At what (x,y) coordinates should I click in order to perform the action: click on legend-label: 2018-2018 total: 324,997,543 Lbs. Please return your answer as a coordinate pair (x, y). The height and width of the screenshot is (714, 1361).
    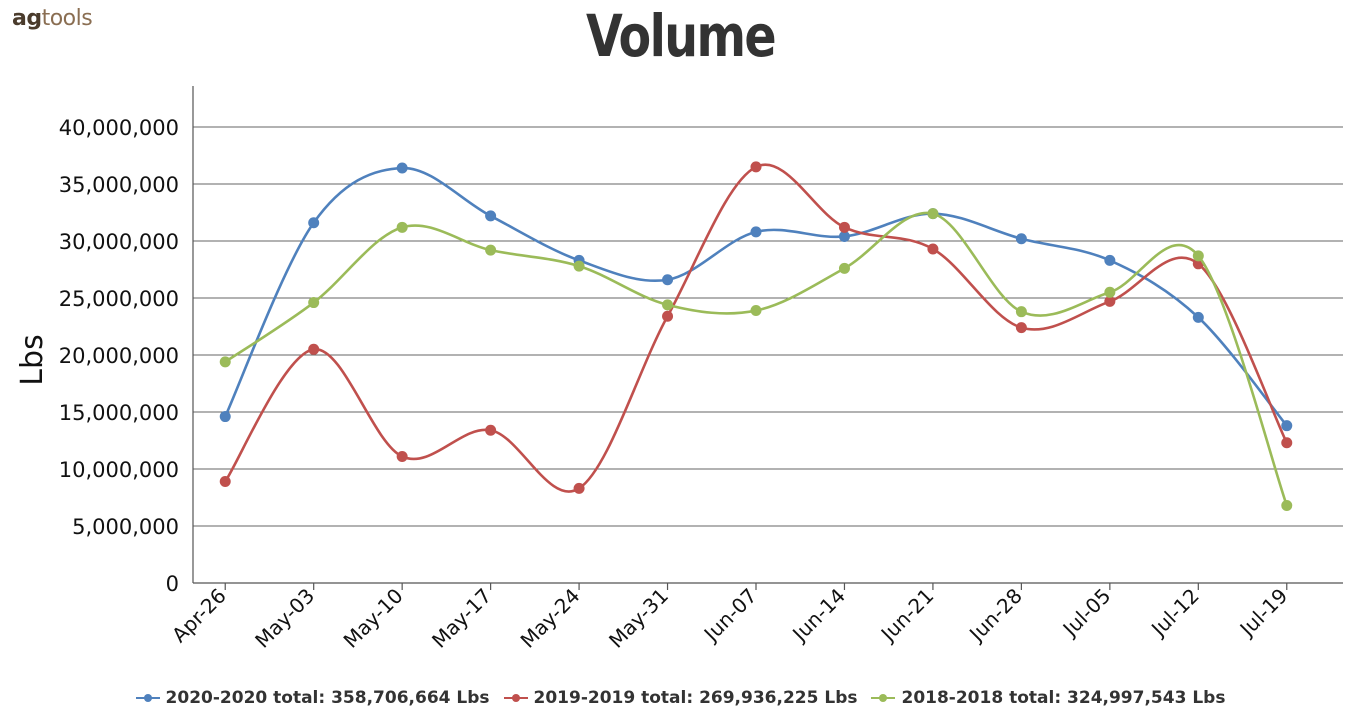
    Looking at the image, I should click on (1063, 698).